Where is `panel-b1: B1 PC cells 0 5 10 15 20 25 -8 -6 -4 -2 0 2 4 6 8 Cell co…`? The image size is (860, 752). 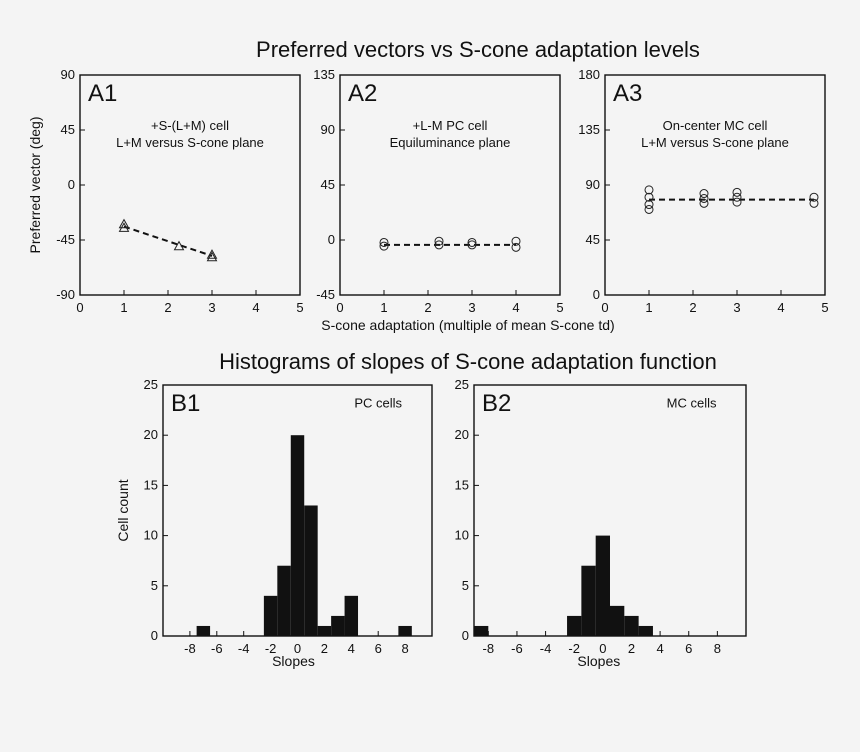 panel-b1: B1 PC cells 0 5 10 15 20 25 -8 -6 -4 -2 0 2 4 6 8 Cell co… is located at coordinates (274, 523).